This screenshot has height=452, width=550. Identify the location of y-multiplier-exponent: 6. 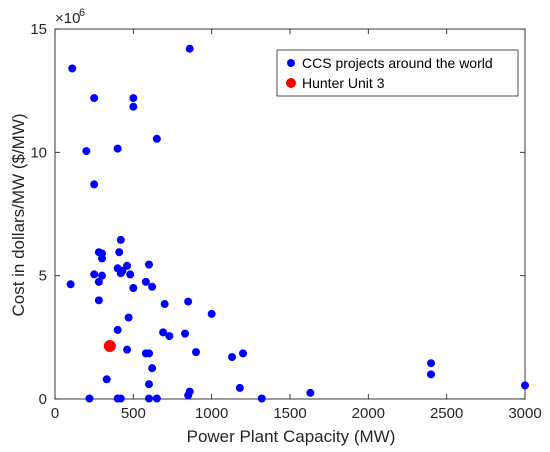
(82, 13).